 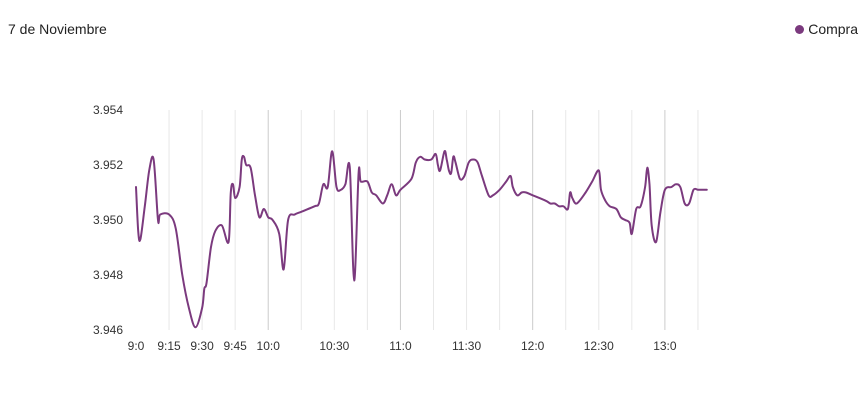 I want to click on x-tick-label: 10:0, so click(x=269, y=346).